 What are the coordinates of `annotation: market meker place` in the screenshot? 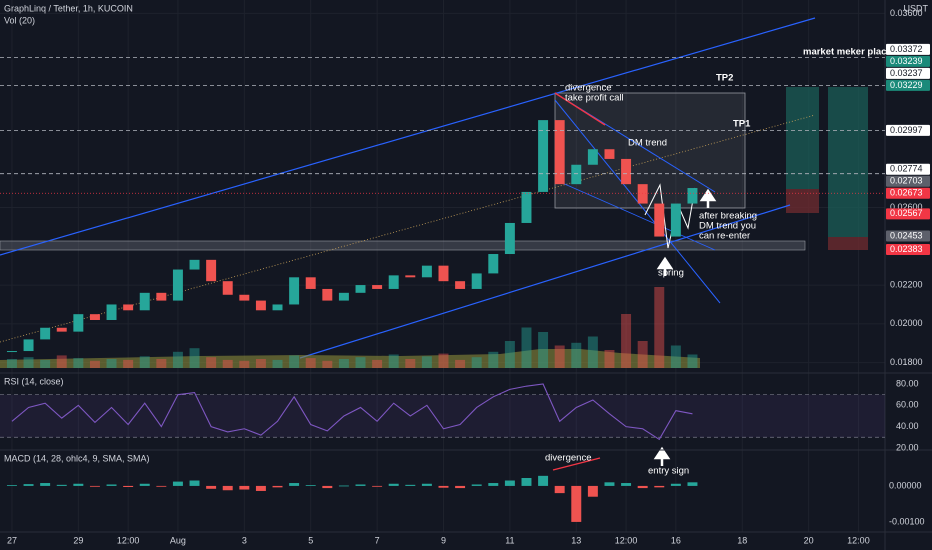 It's located at (847, 52).